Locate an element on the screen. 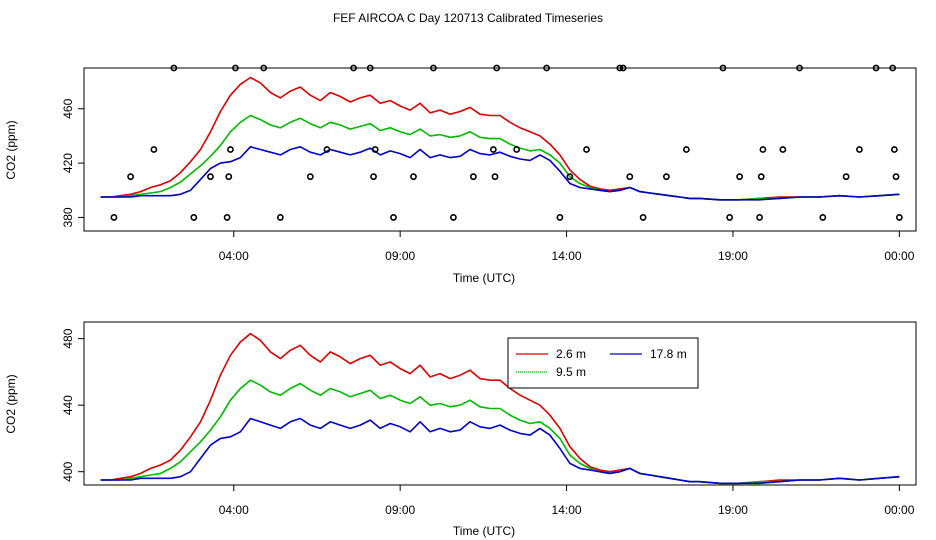  top-x-tick-label-4: 00:00 is located at coordinates (899, 256).